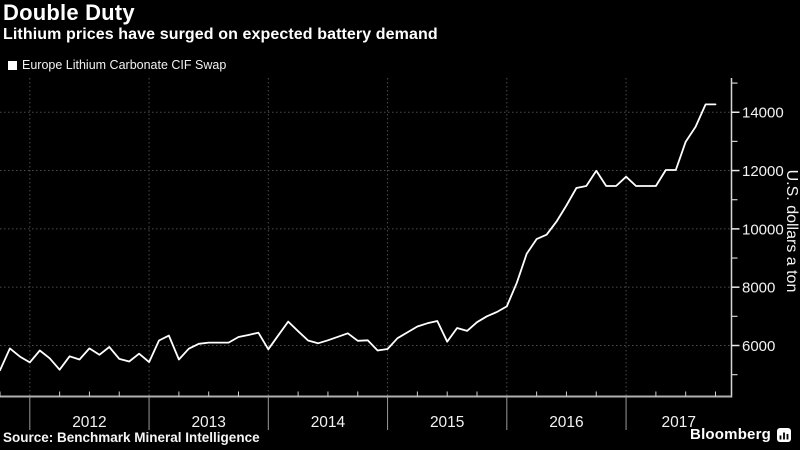 This screenshot has height=450, width=800. What do you see at coordinates (784, 434) in the screenshot?
I see `bloomberg-logo-icon` at bounding box center [784, 434].